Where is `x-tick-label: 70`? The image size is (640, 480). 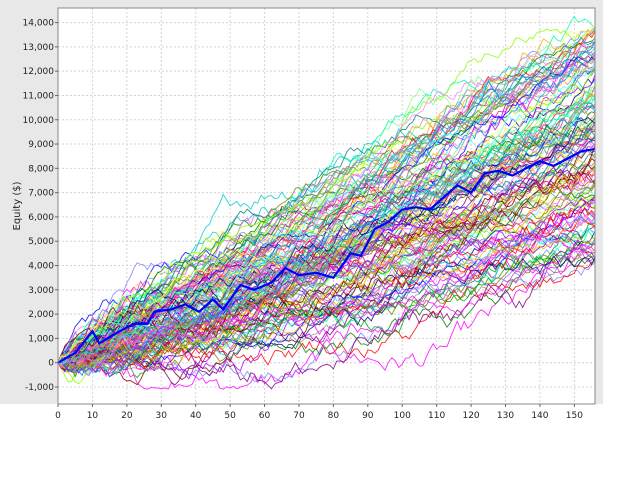 x-tick-label: 70 is located at coordinates (299, 415).